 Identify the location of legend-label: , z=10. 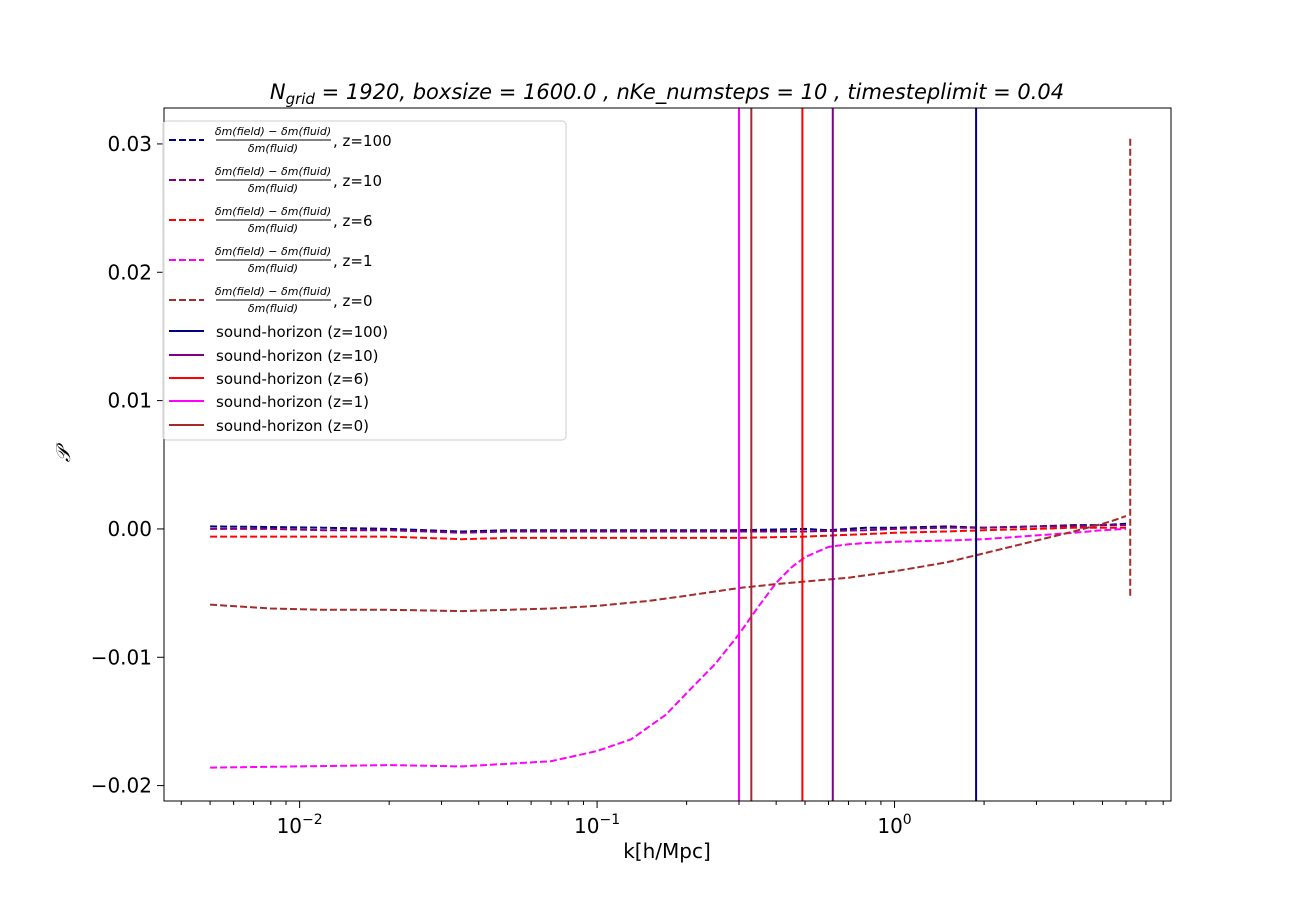
(357, 181).